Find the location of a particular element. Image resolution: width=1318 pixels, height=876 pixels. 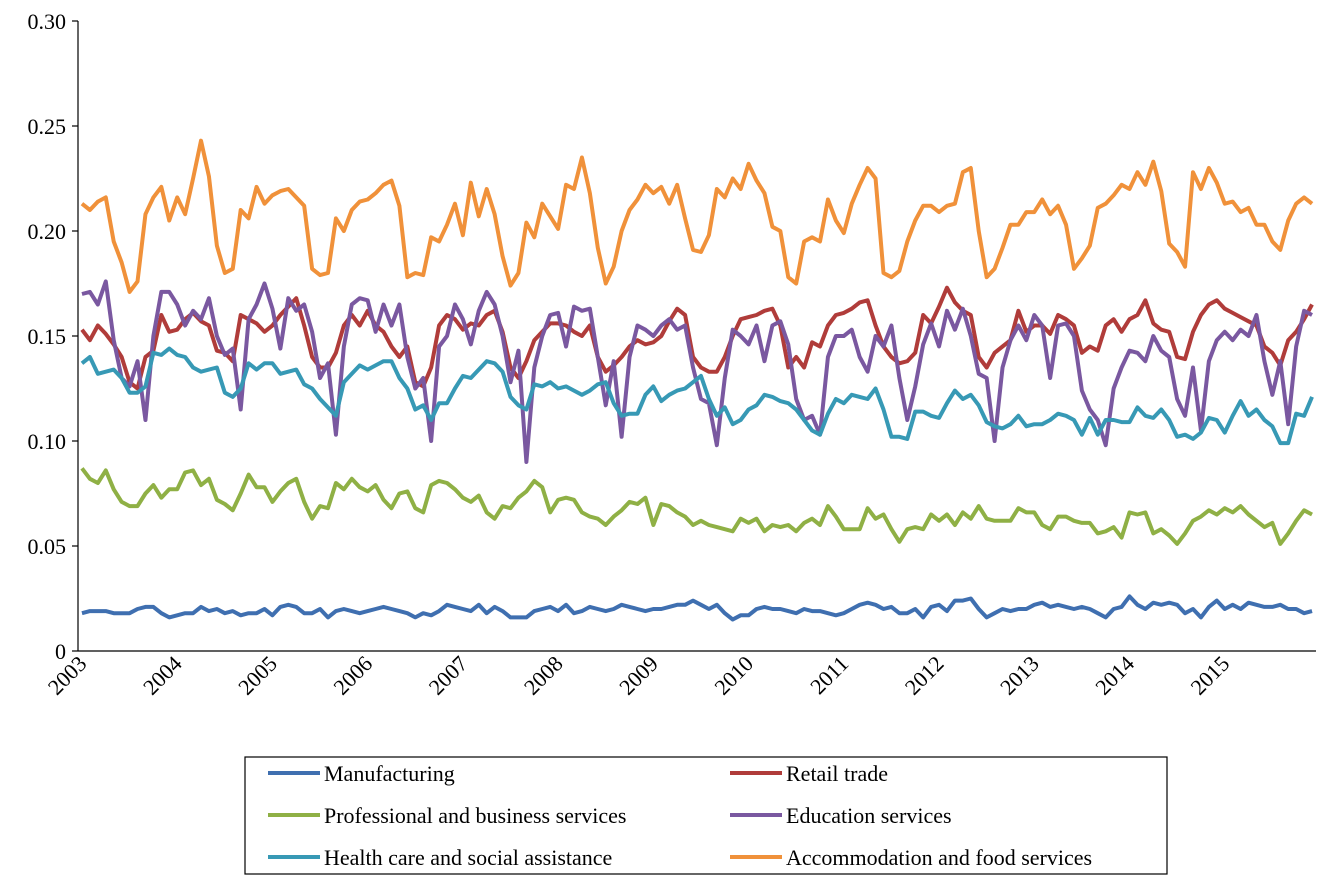

y-tick-label: 0.05 is located at coordinates (47, 546).